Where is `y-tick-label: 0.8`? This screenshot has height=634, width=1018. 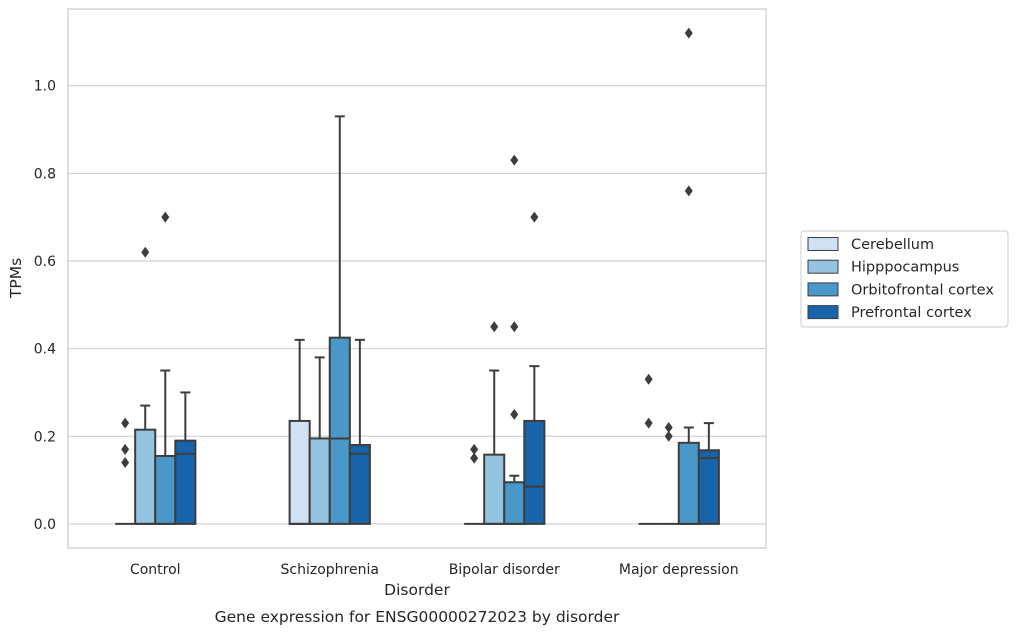
y-tick-label: 0.8 is located at coordinates (45, 174).